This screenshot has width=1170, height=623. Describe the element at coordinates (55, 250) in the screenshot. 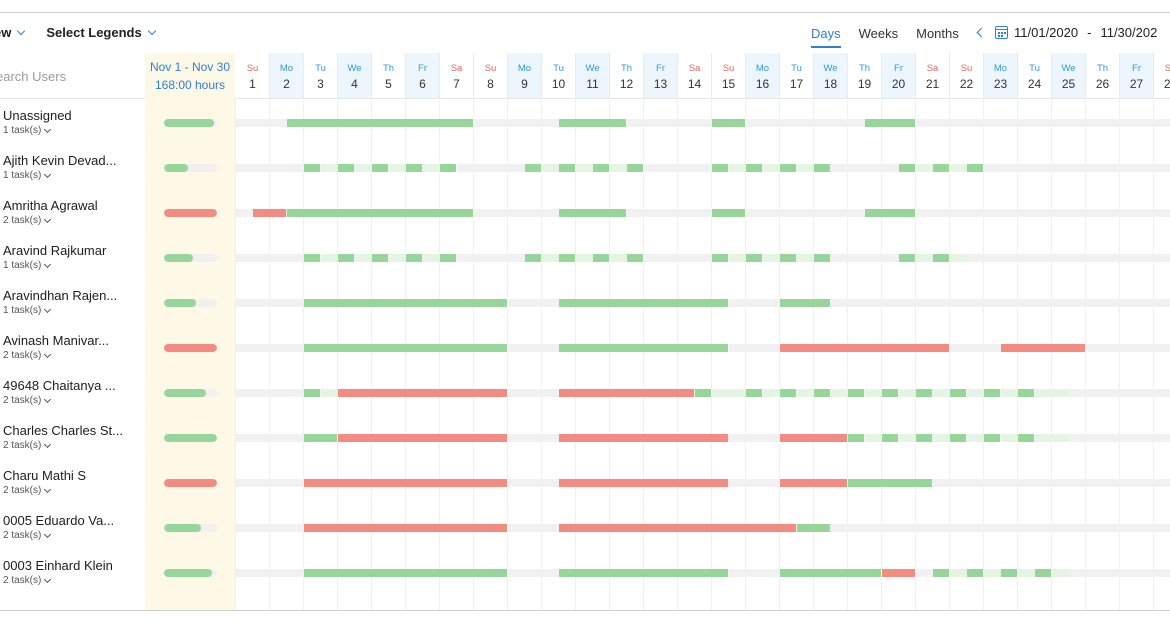

I see `user-name: Aravind Rajkumar` at that location.